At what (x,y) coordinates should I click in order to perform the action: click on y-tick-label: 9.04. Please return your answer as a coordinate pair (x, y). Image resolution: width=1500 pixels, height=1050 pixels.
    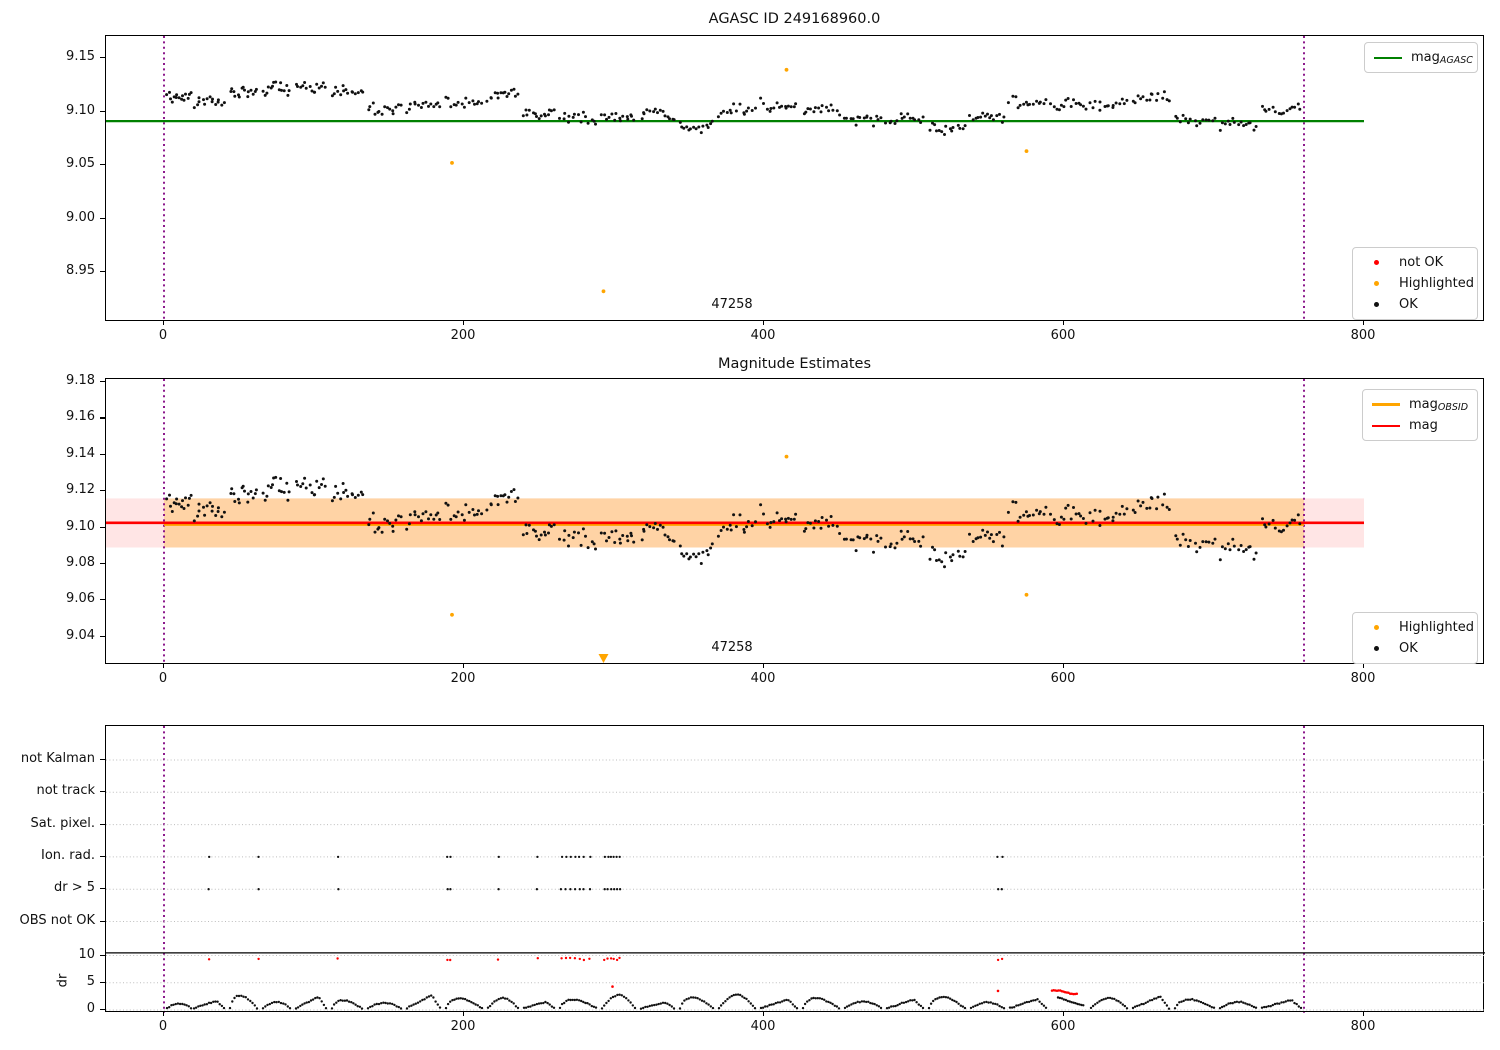
    Looking at the image, I should click on (80, 635).